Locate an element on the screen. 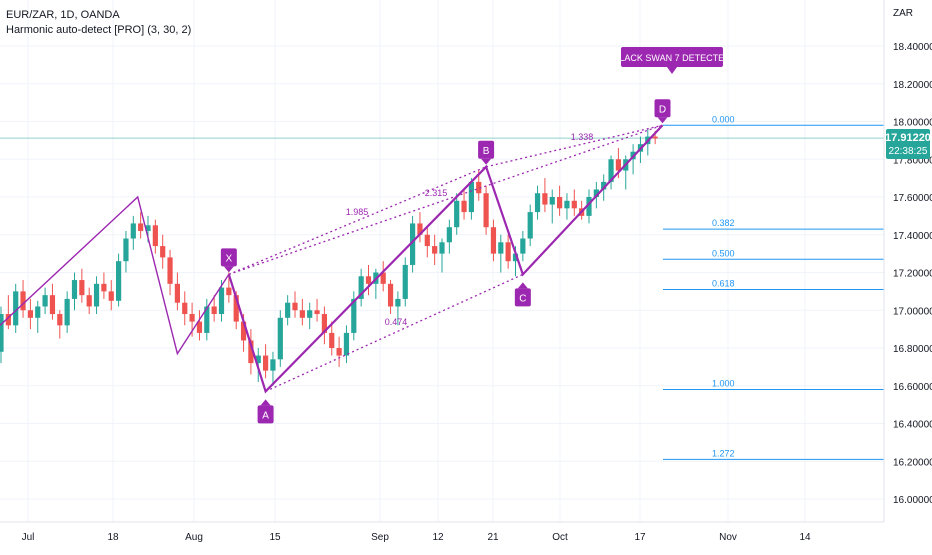 The image size is (932, 555). date-tick-label: 17 is located at coordinates (640, 537).